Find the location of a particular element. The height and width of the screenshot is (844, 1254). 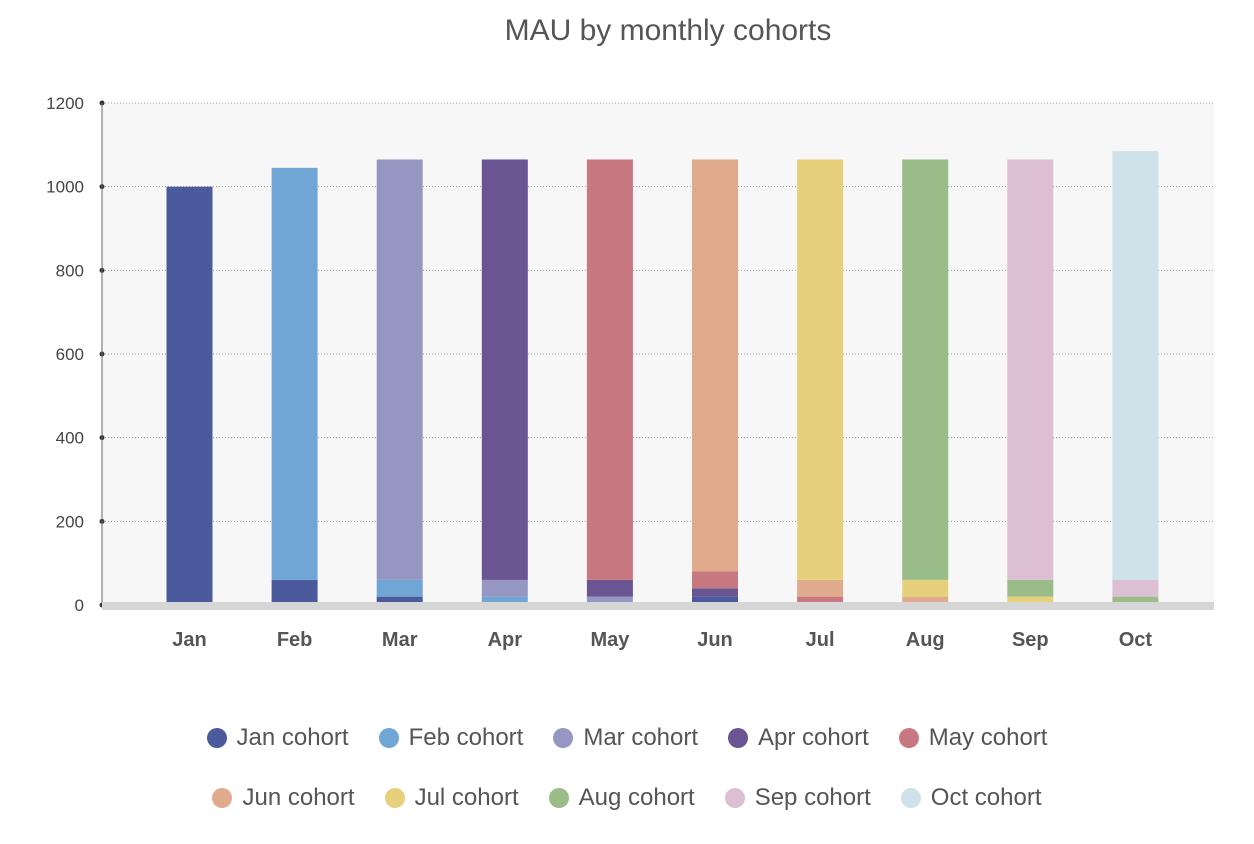

legend-label: Jul cohort is located at coordinates (466, 797).